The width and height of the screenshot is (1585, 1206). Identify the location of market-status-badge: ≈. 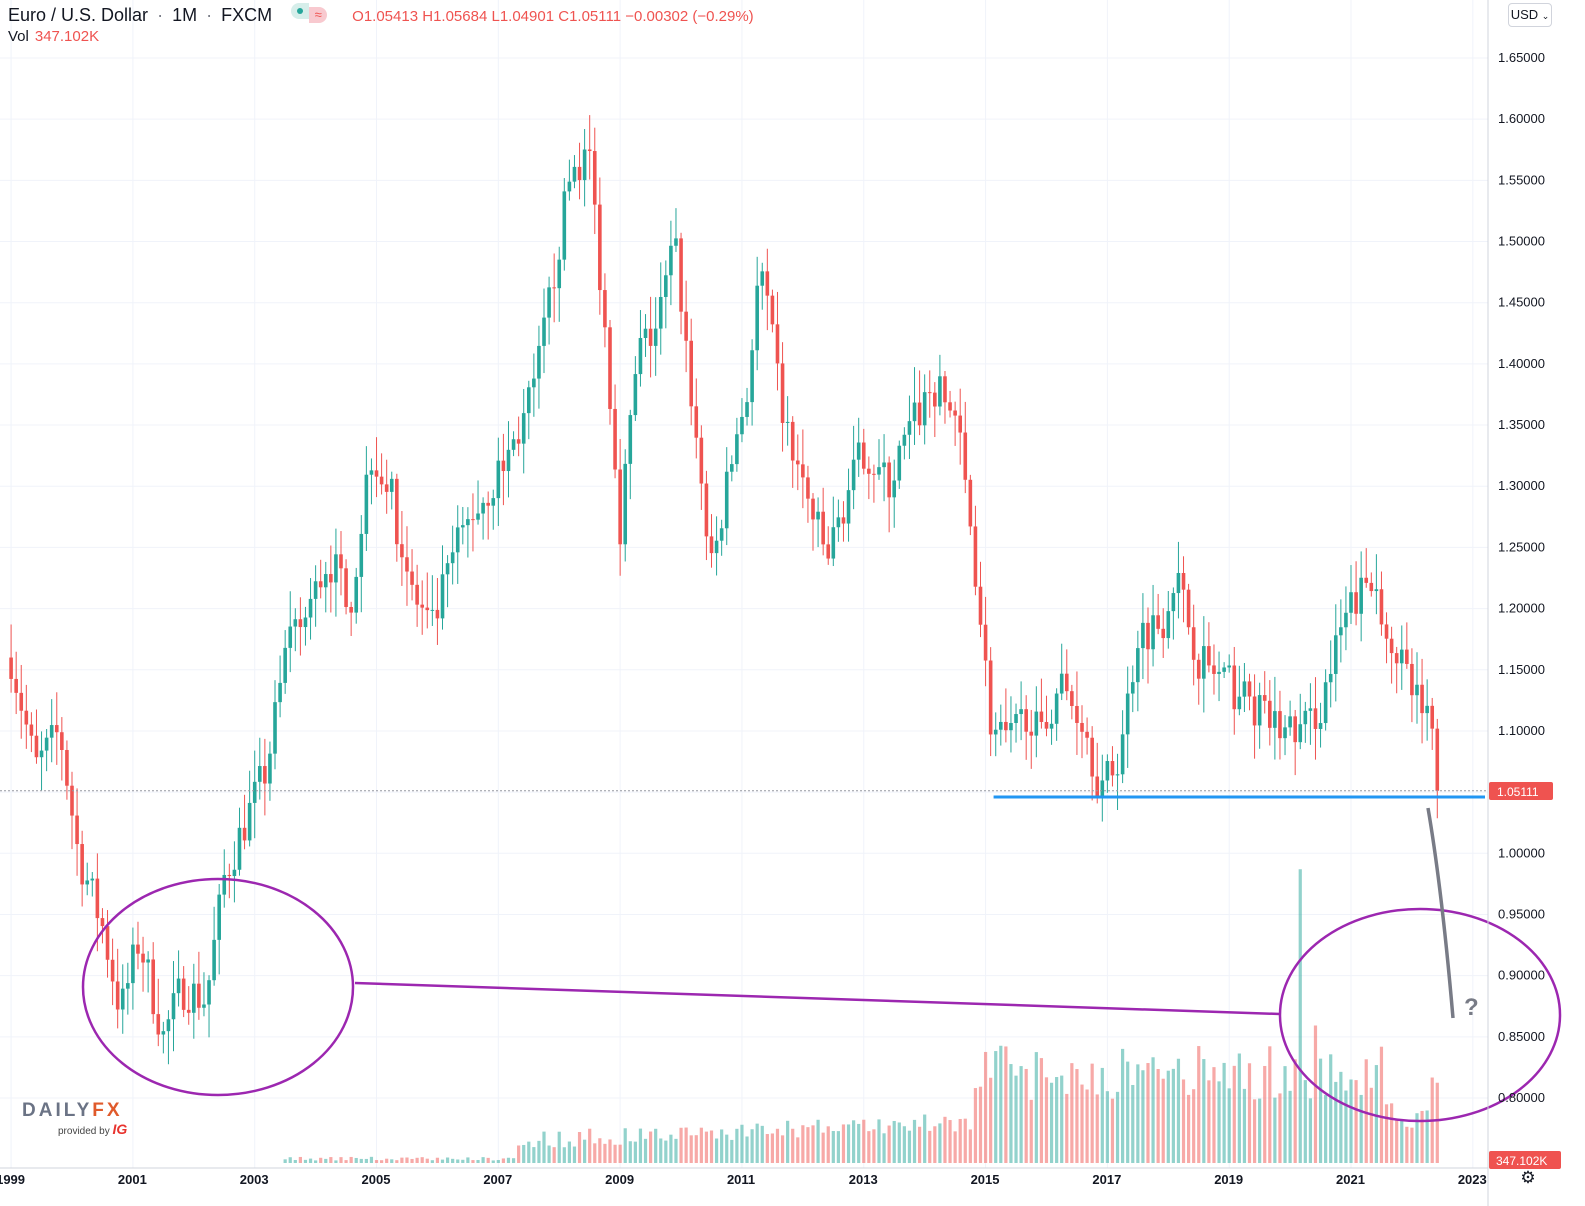
(309, 13).